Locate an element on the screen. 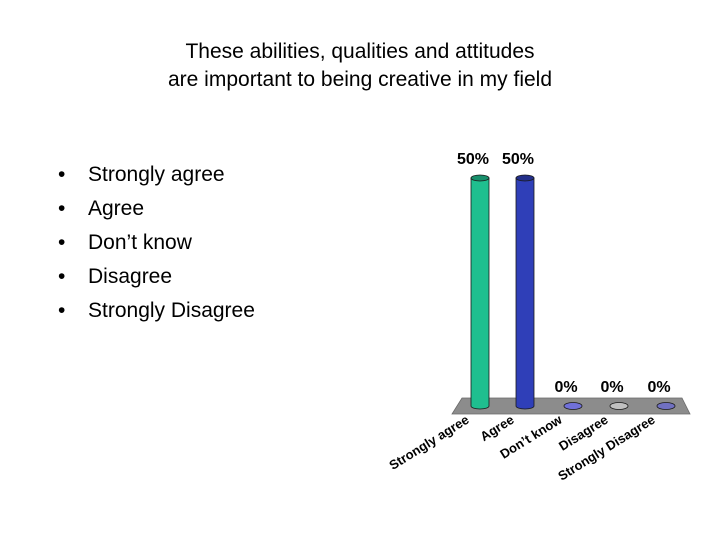 This screenshot has height=540, width=720. list-item: • Don’t know is located at coordinates (156, 243).